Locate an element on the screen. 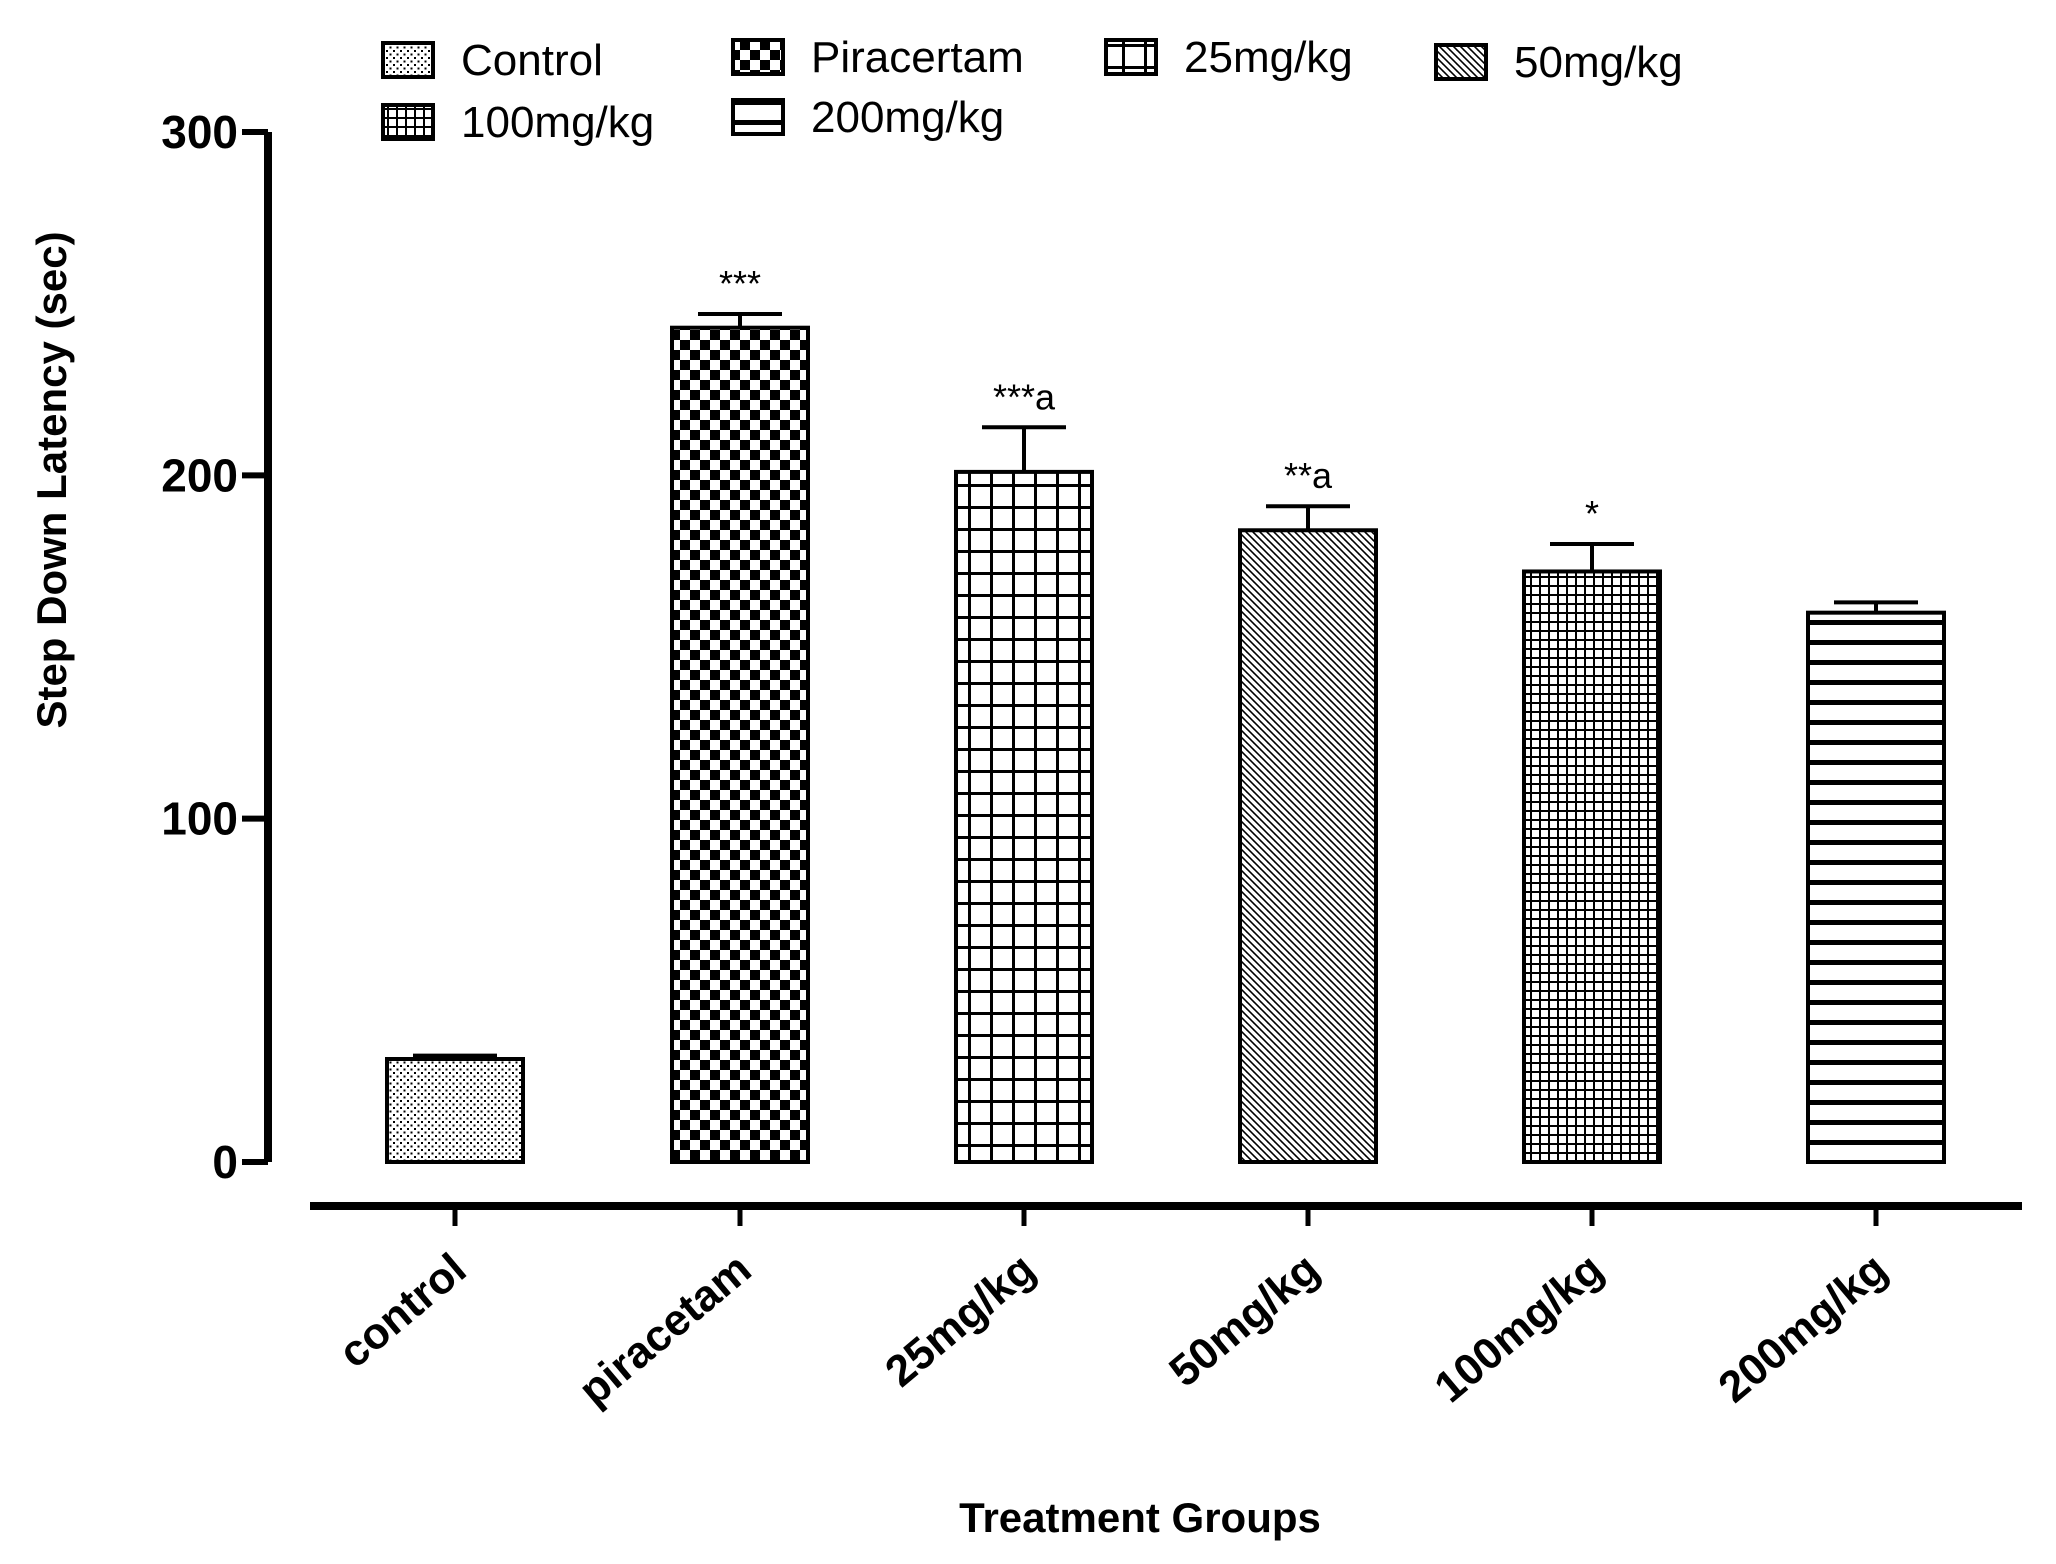  x-axis-title: Treatment Groups is located at coordinates (1140, 1517).